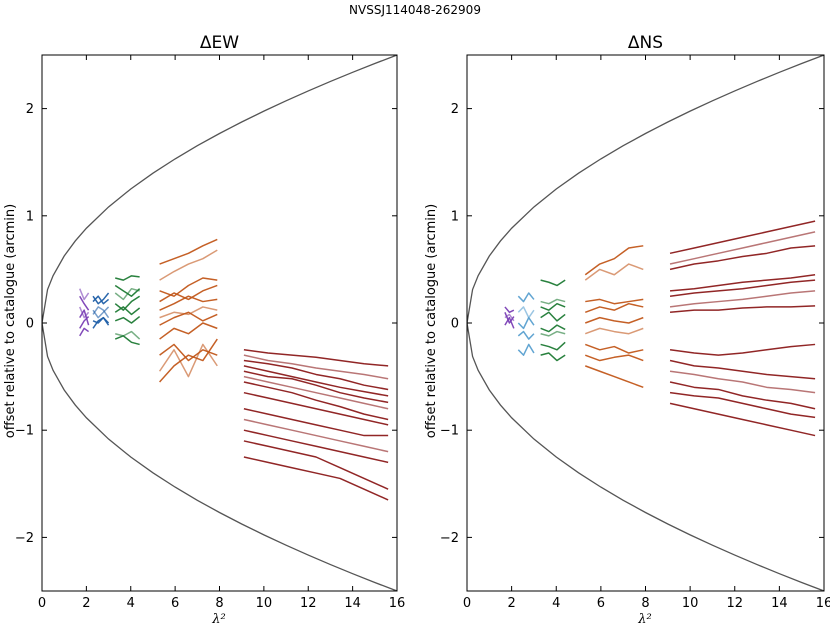 The image size is (830, 627). Describe the element at coordinates (30, 109) in the screenshot. I see `y-tick-label-ew: 2` at that location.